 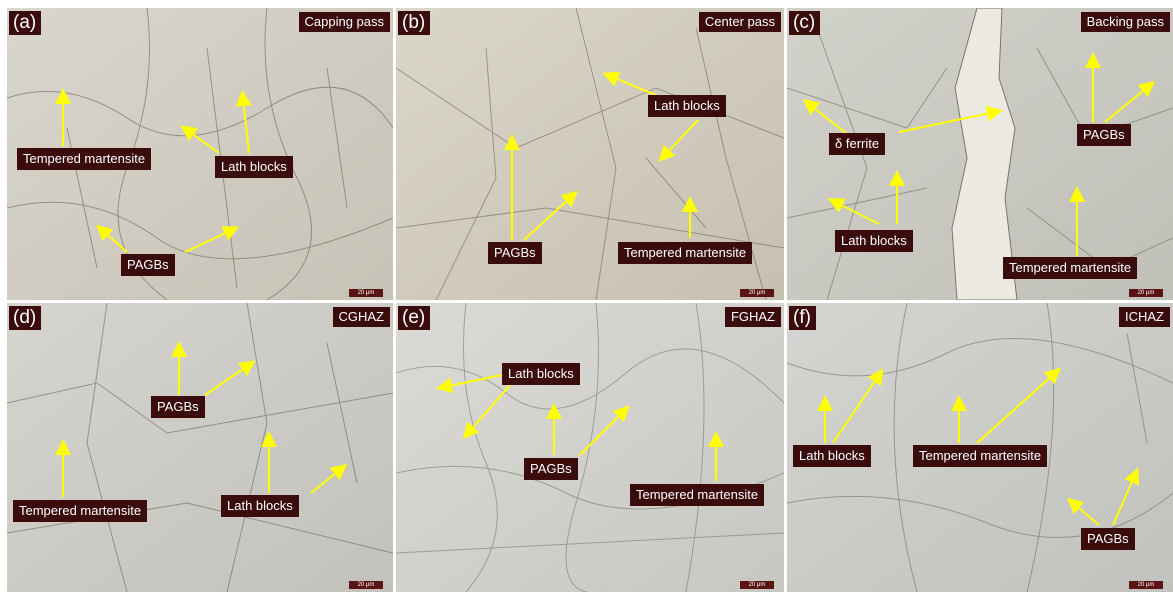 I want to click on arrows-f, so click(x=978, y=446).